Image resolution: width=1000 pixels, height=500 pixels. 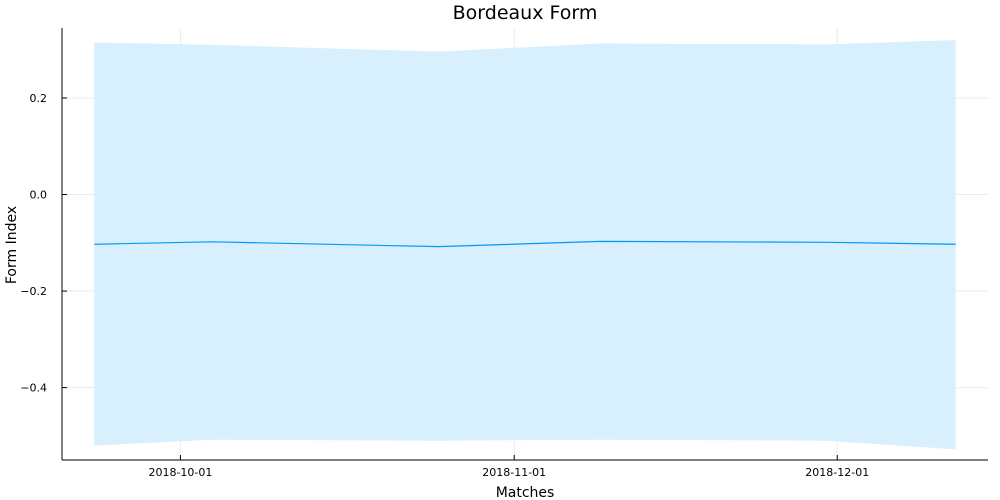 I want to click on series-line, so click(x=525, y=244).